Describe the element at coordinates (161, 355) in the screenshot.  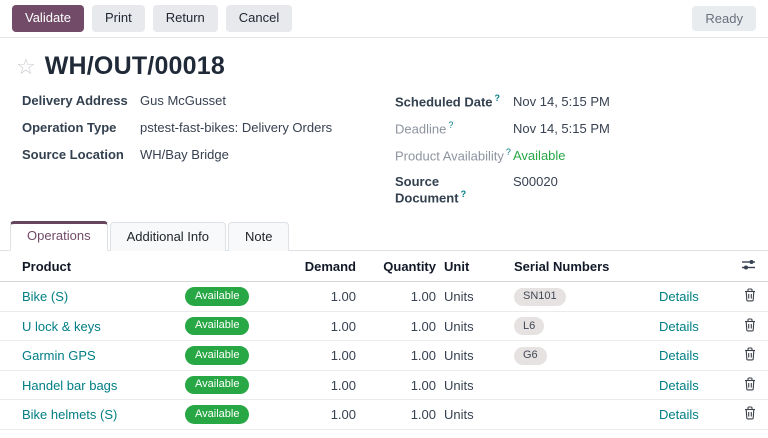
I see `product-cell: Garmin GPS Available` at that location.